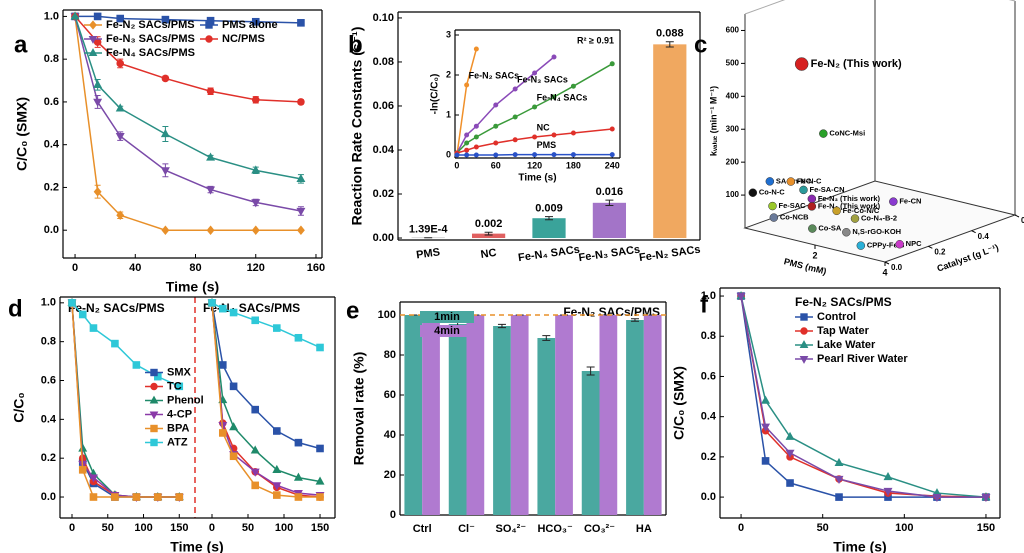  I want to click on point-label: CPPy-Fe-8, so click(886, 245).